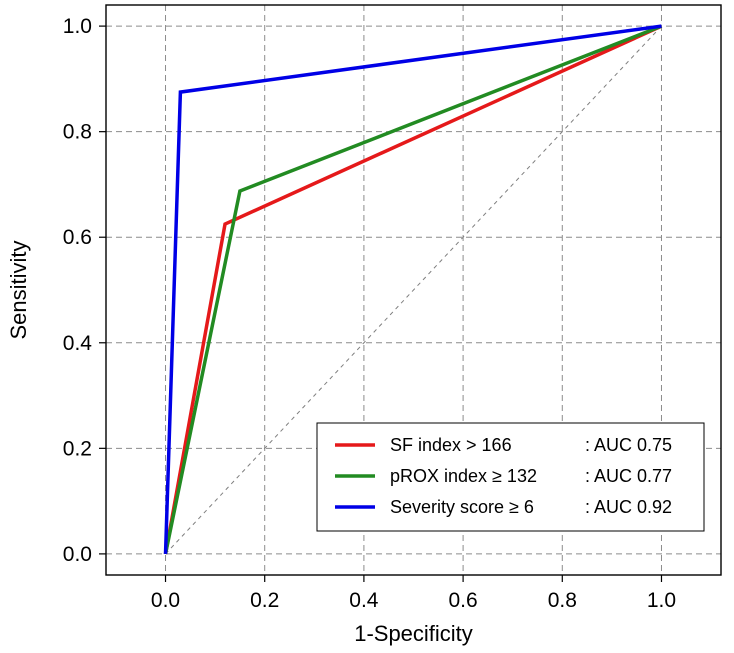 Image resolution: width=734 pixels, height=653 pixels. What do you see at coordinates (463, 476) in the screenshot?
I see `legend-label-2: pROX index ≥ 132` at bounding box center [463, 476].